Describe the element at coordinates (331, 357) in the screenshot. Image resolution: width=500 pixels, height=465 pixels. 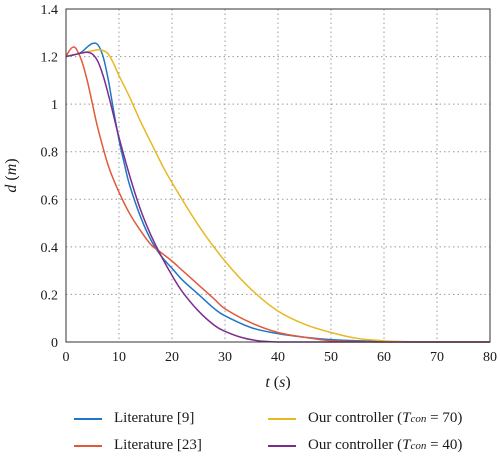
I see `x-tick-label: 50` at that location.